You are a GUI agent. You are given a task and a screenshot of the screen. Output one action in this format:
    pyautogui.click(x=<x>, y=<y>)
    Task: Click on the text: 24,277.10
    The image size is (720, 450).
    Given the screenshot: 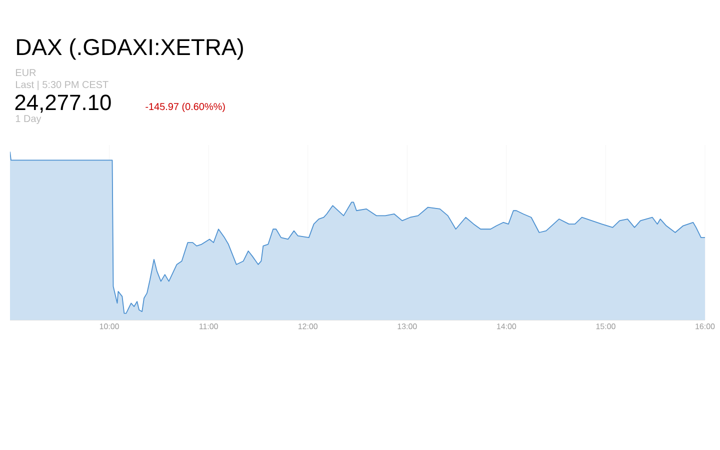 What is the action you would take?
    pyautogui.click(x=63, y=103)
    